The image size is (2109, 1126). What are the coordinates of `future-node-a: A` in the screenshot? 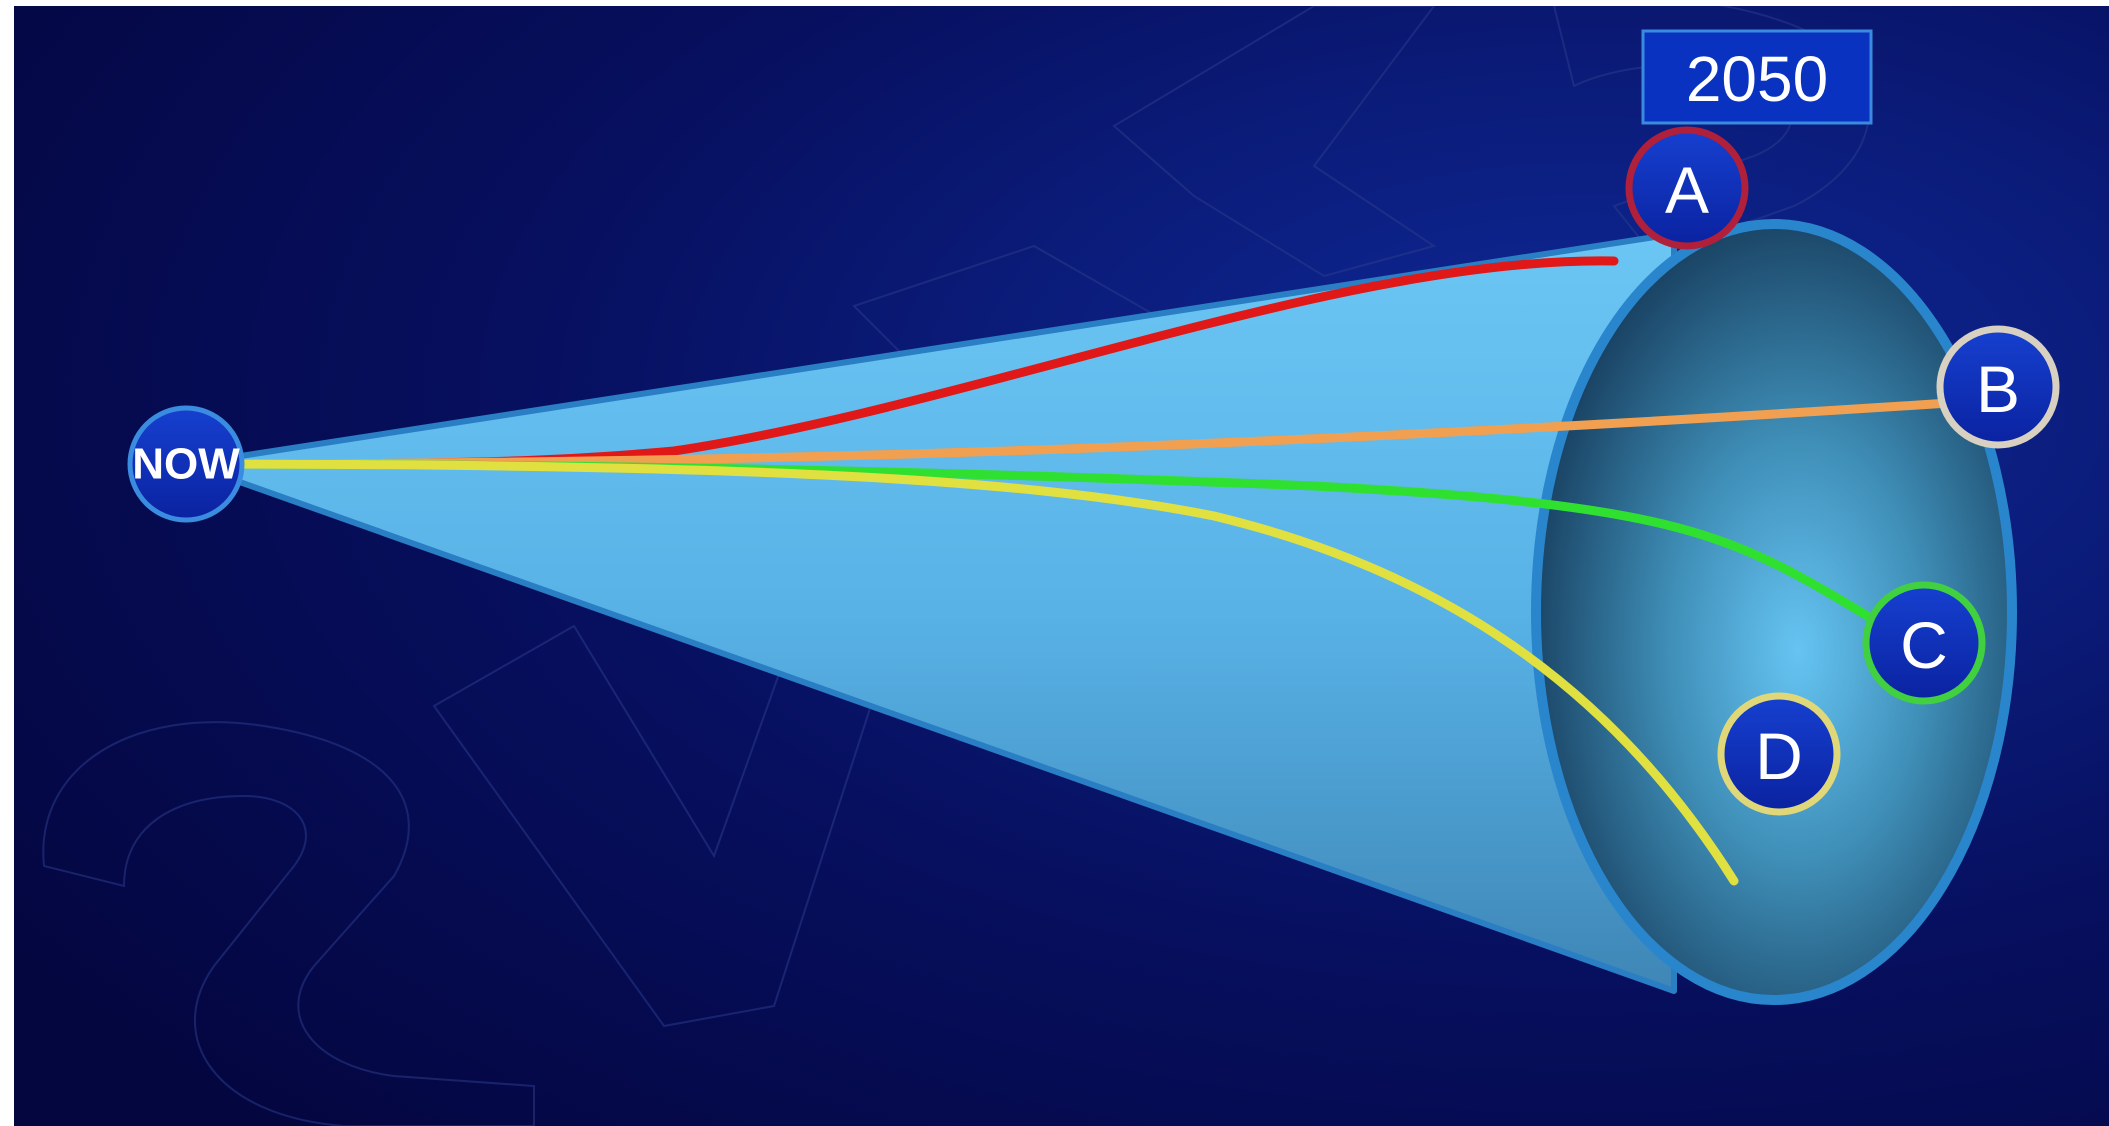 It's located at (1687, 188).